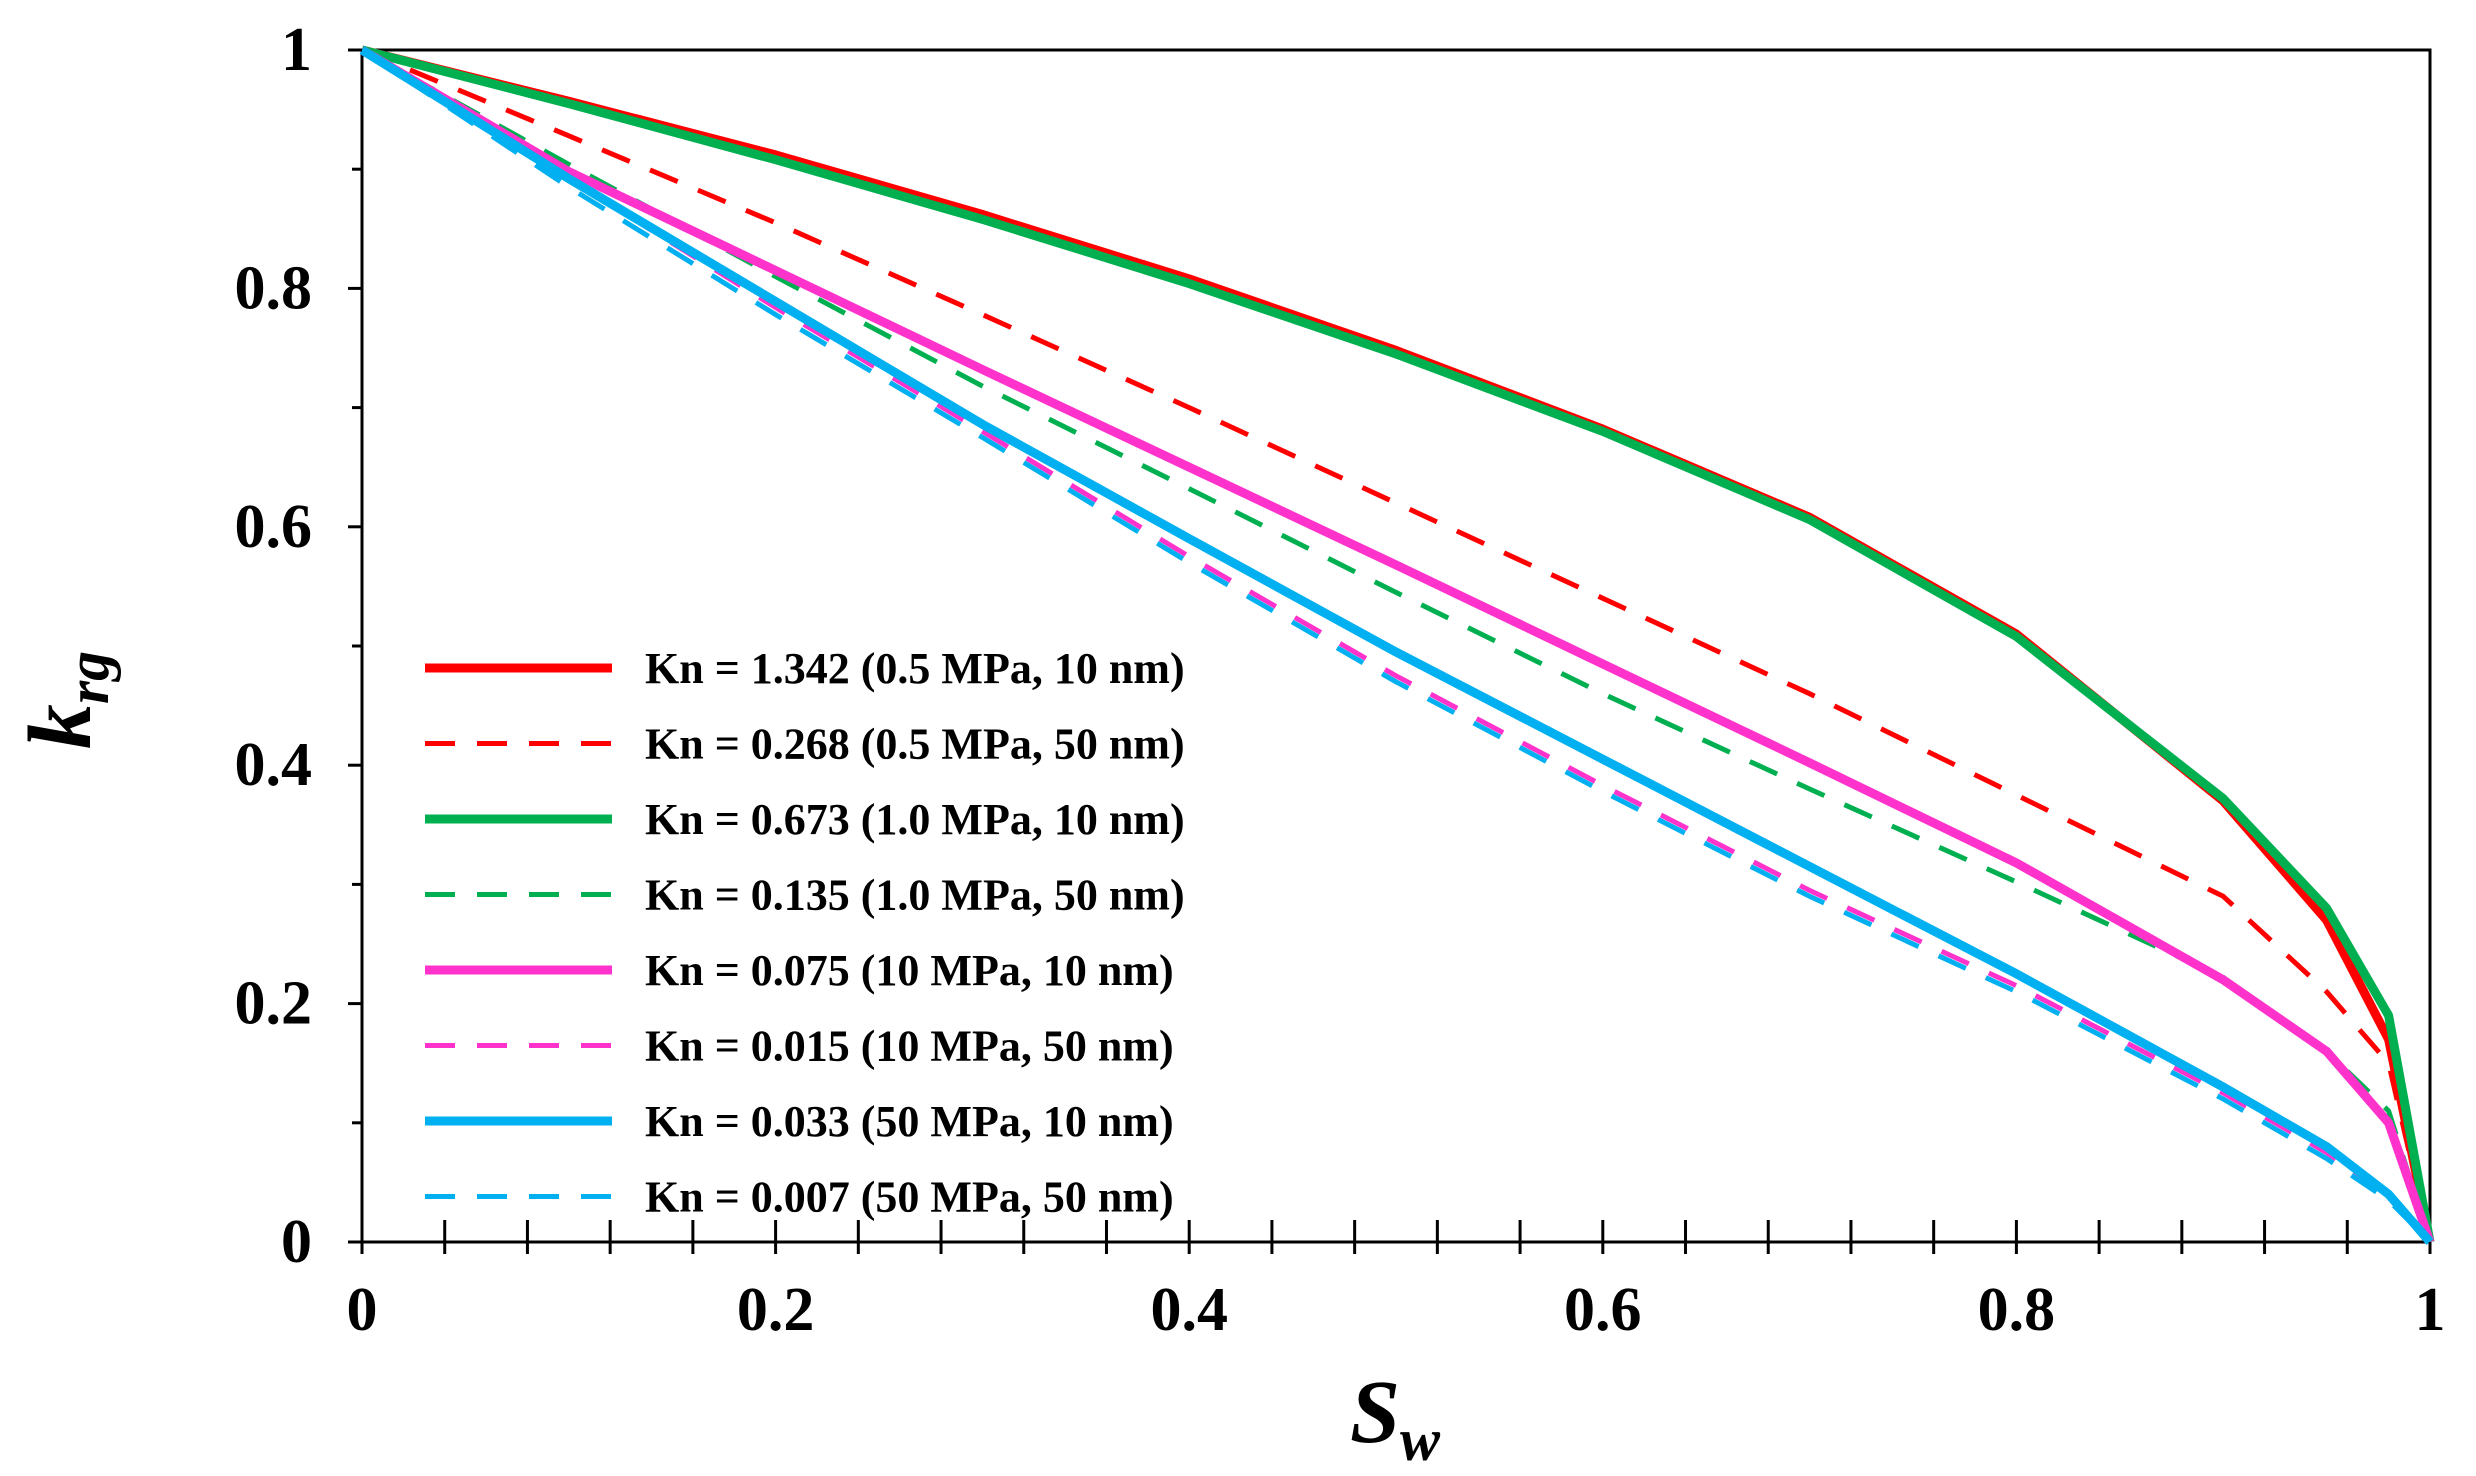  I want to click on legend-label-3: Kn = 0.673 (1.0 MPa, 10 nm), so click(915, 819).